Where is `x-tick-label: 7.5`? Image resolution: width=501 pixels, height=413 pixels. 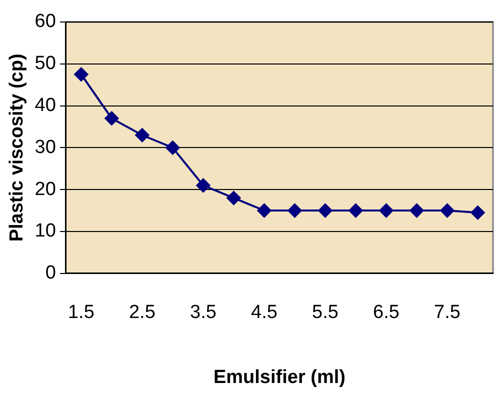 x-tick-label: 7.5 is located at coordinates (447, 313).